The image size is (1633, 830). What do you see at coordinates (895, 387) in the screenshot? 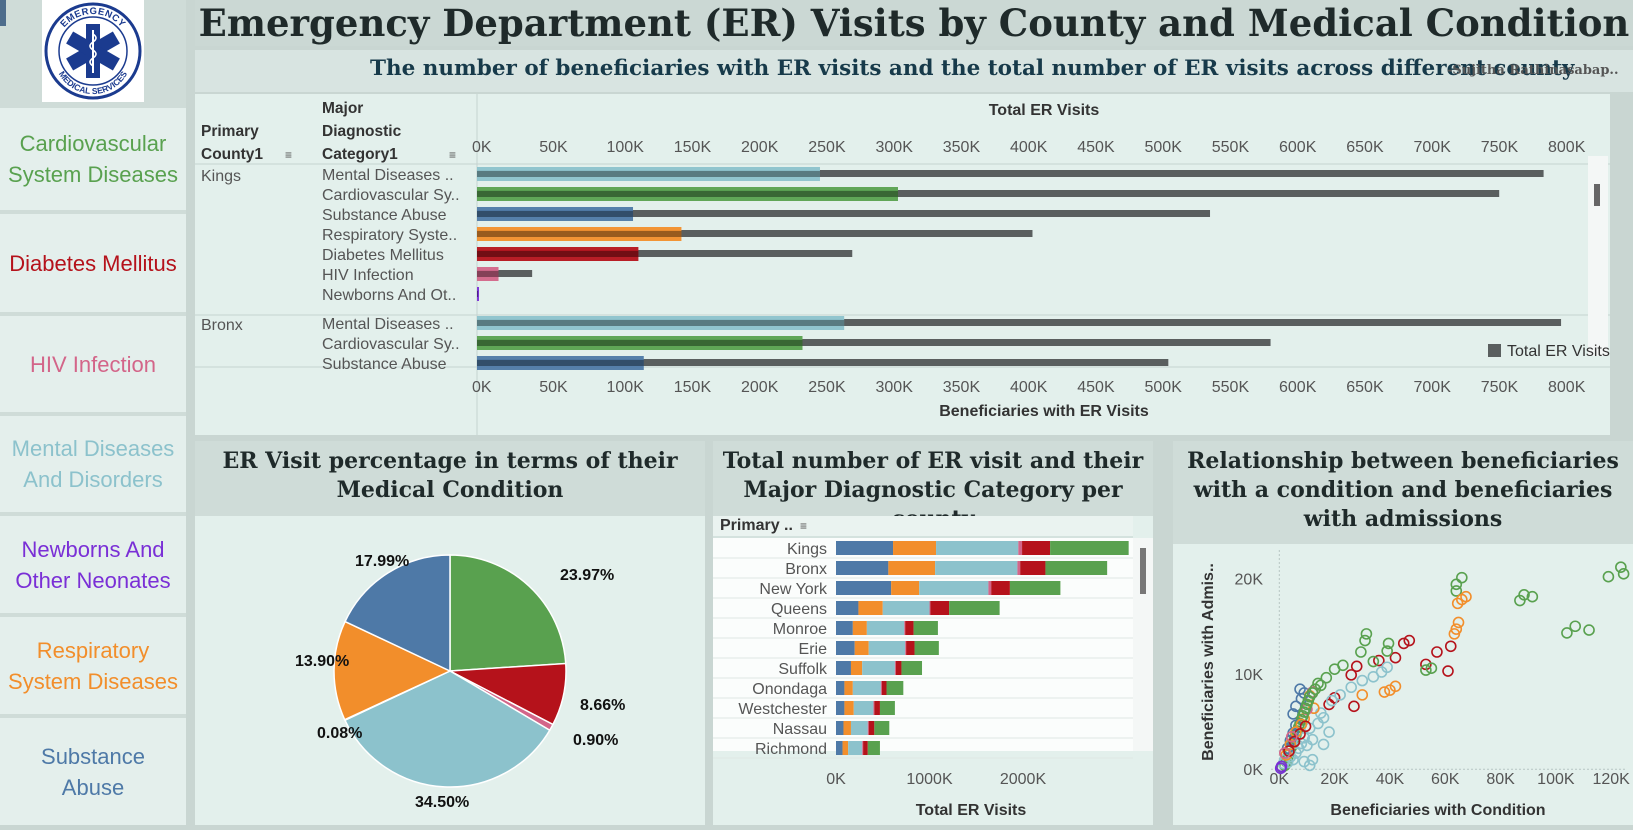
I see `tick-label-bottom: 300K` at bounding box center [895, 387].